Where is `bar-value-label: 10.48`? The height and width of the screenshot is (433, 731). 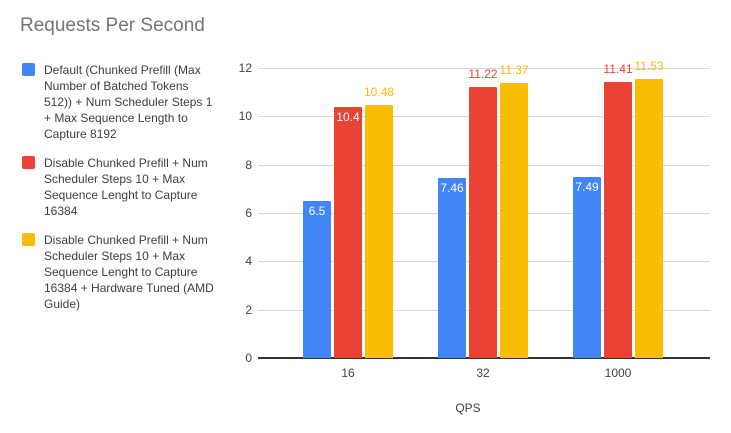
bar-value-label: 10.48 is located at coordinates (379, 92).